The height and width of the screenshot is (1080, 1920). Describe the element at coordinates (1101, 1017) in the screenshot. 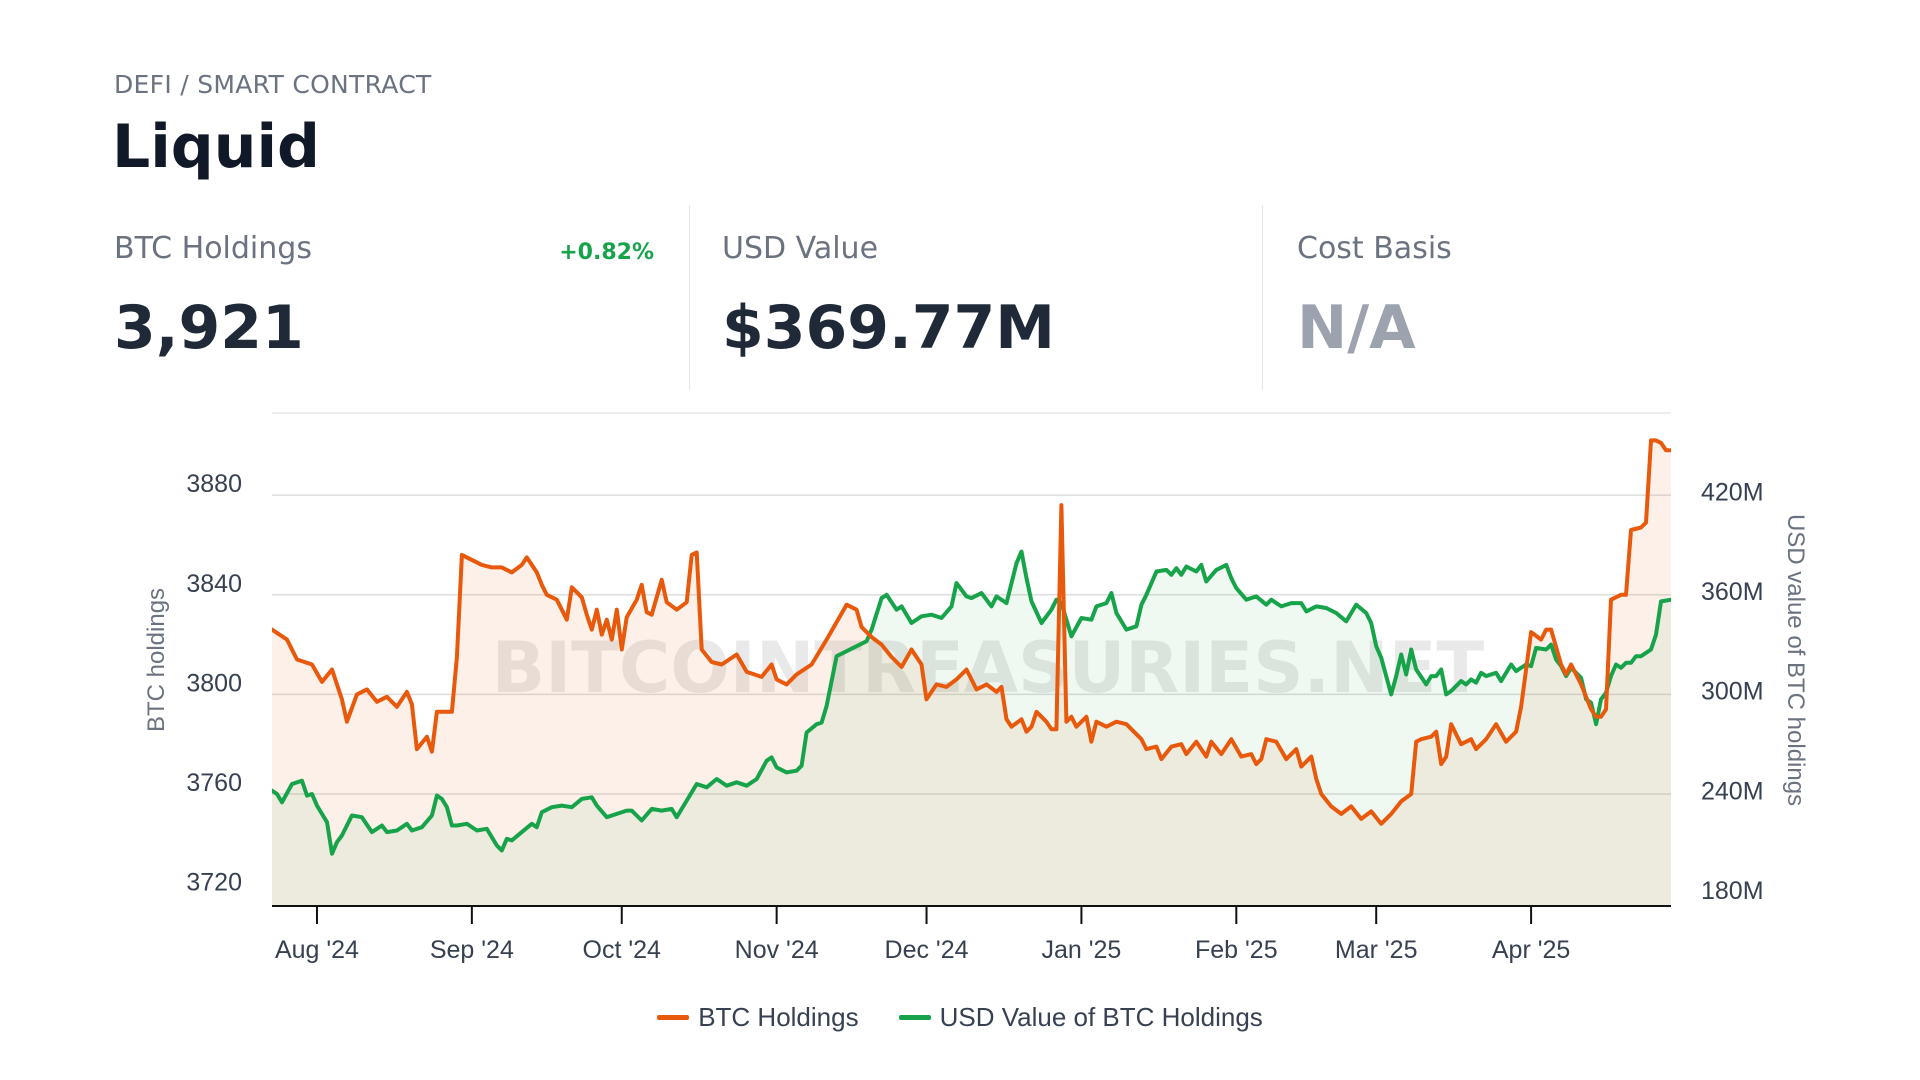

I see `legend-label-usd: USD Value of BTC Holdings` at that location.